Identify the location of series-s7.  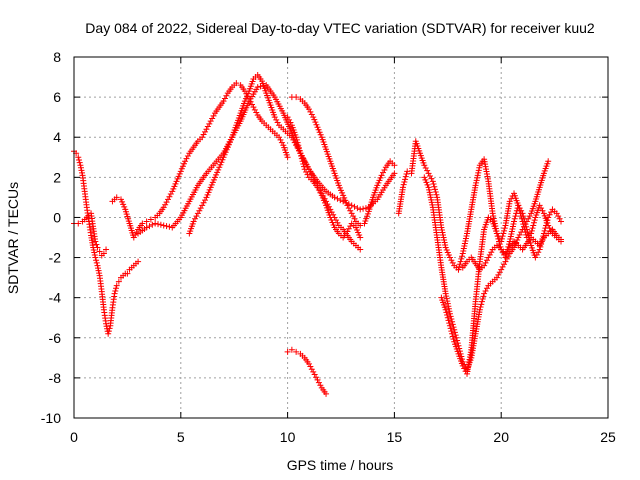
(324, 177).